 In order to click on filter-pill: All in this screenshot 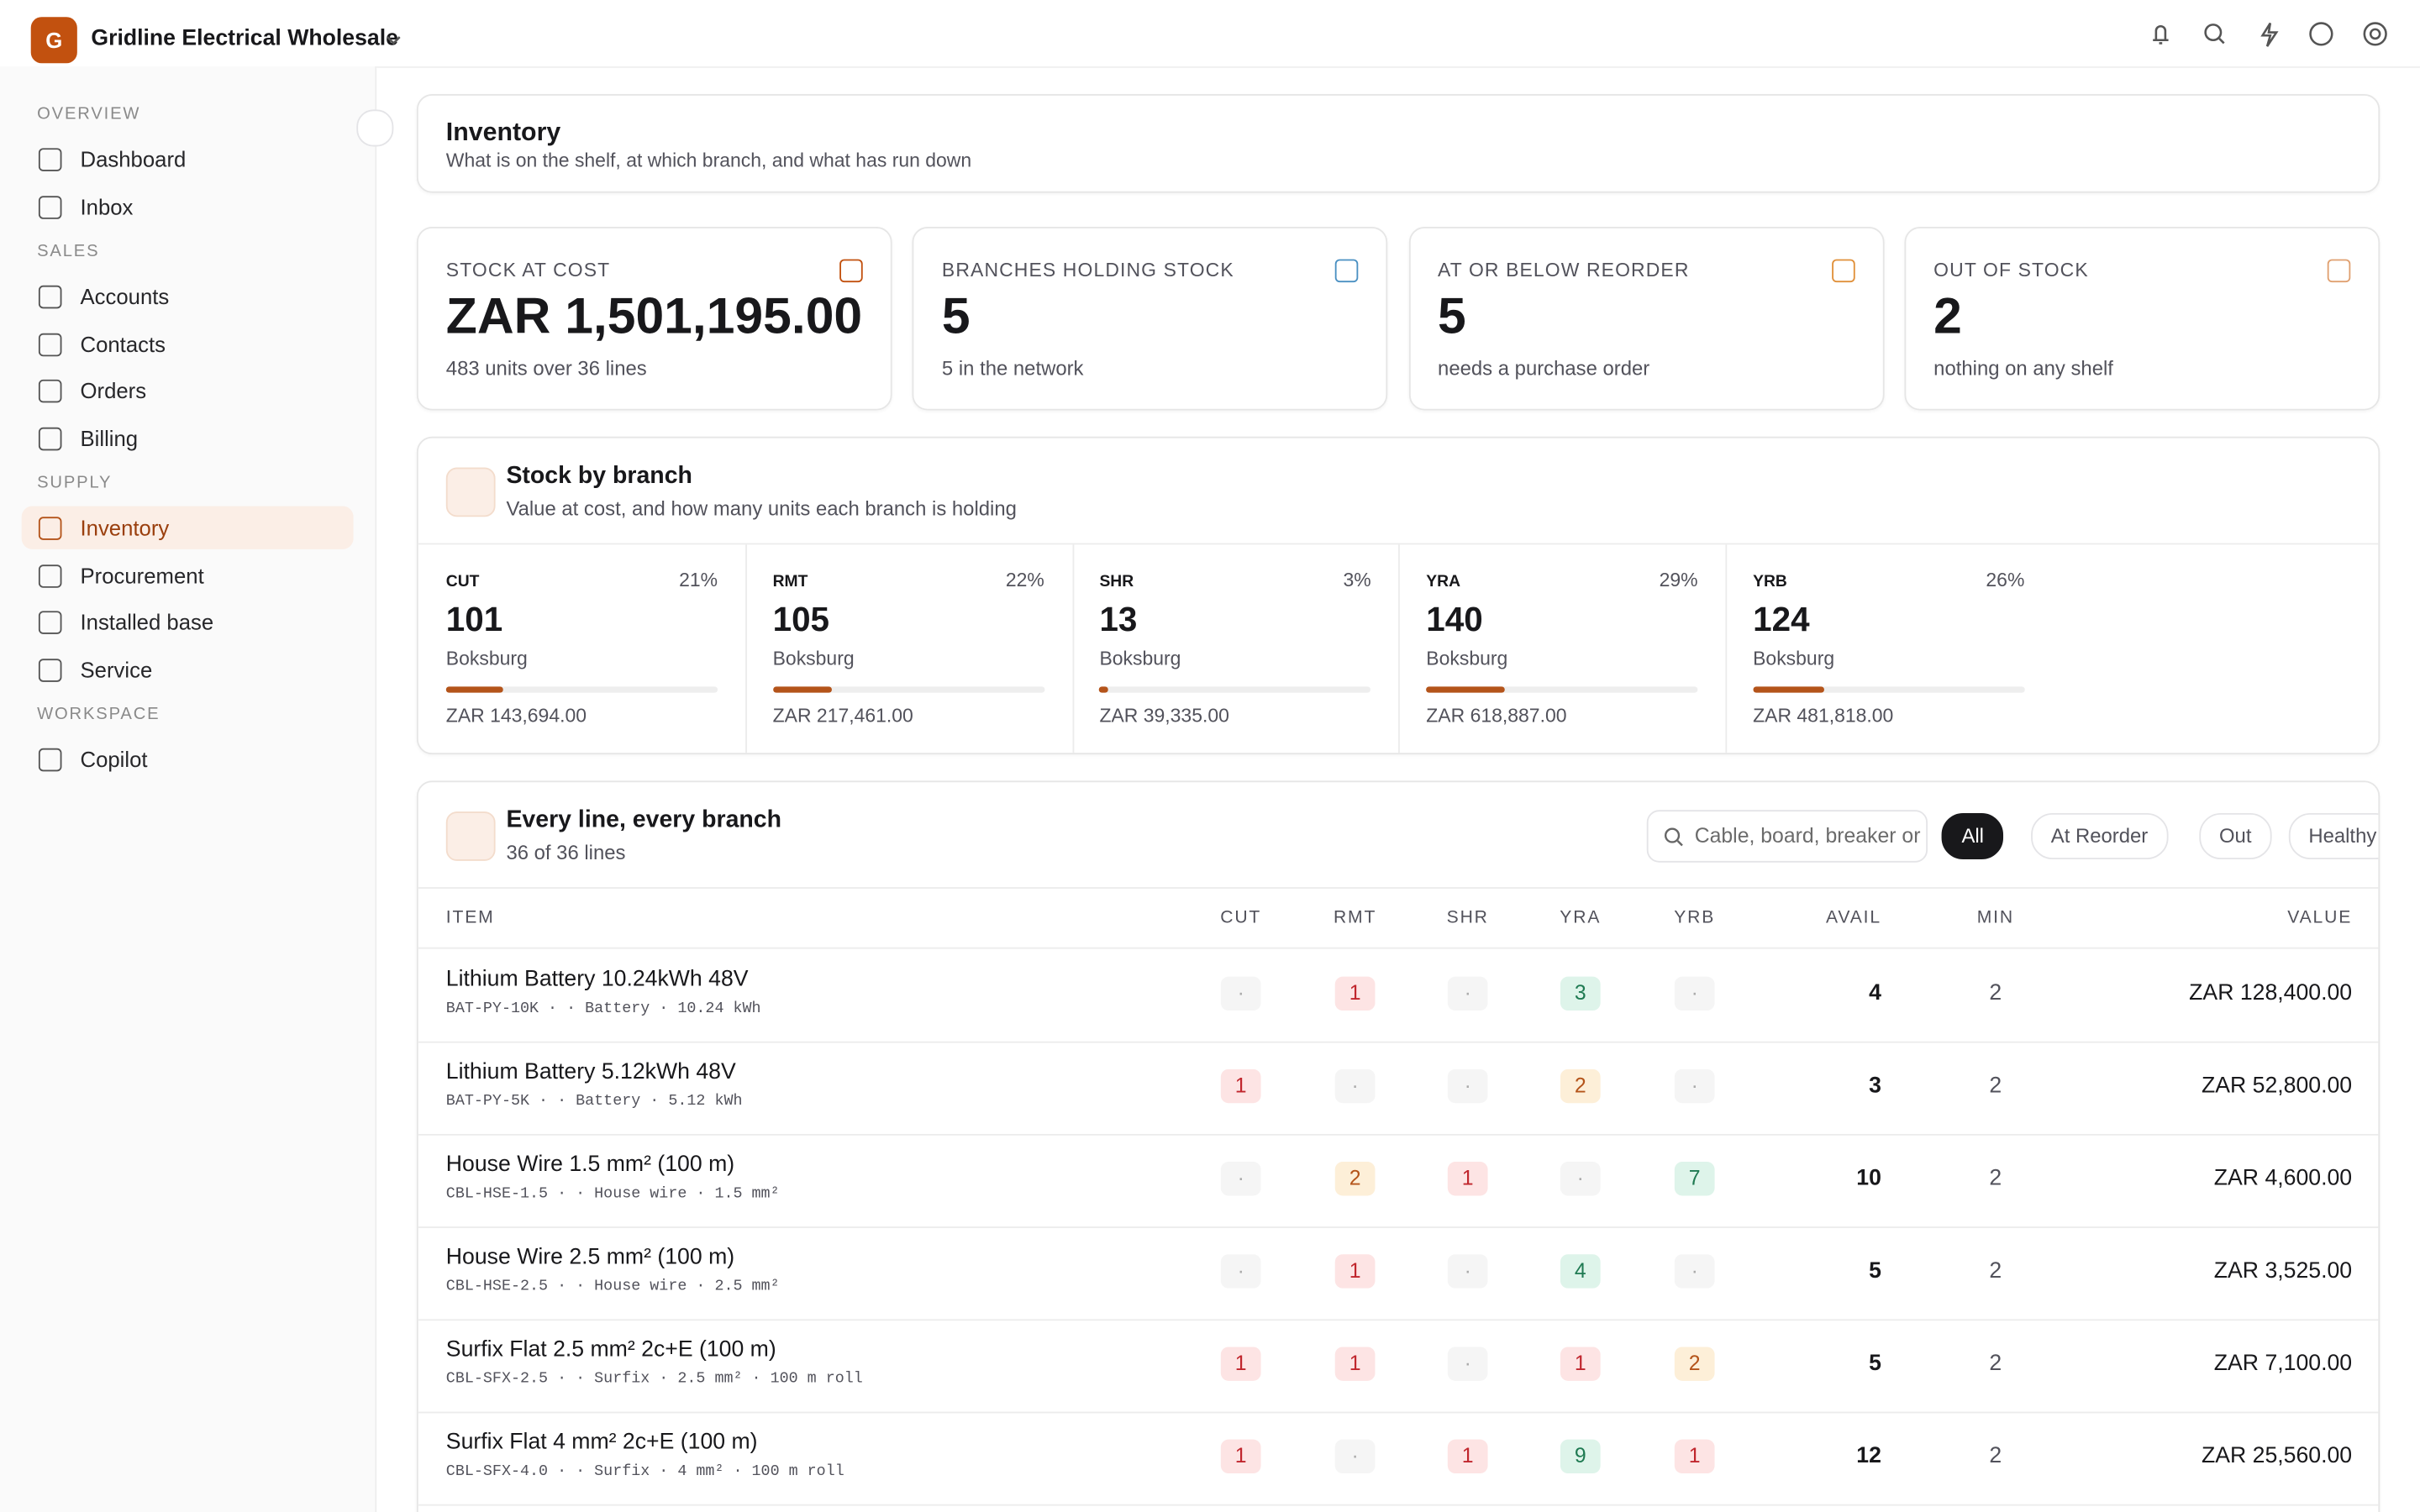, I will do `click(1973, 836)`.